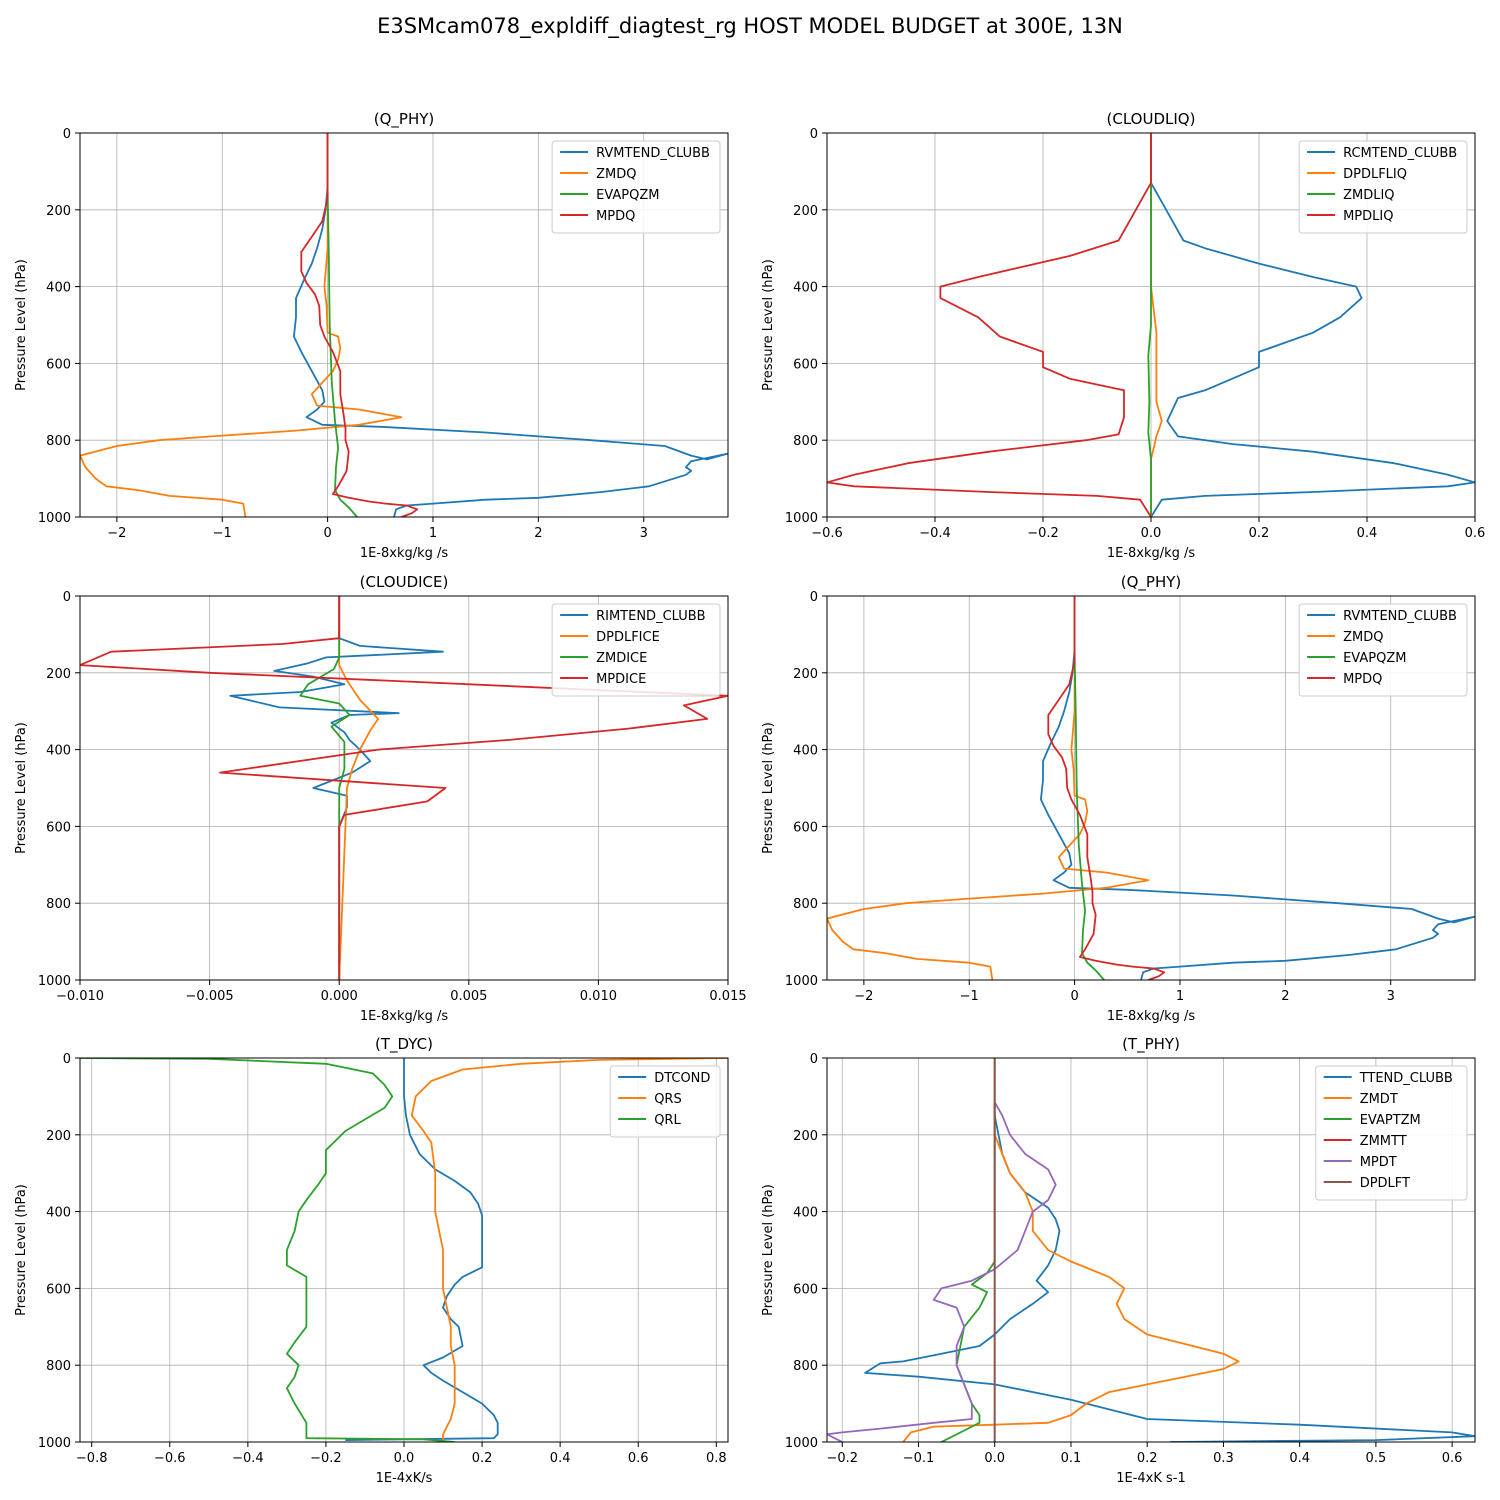 The width and height of the screenshot is (1500, 1500). What do you see at coordinates (1383, 1141) in the screenshot?
I see `legend-entry: ZMMTT` at bounding box center [1383, 1141].